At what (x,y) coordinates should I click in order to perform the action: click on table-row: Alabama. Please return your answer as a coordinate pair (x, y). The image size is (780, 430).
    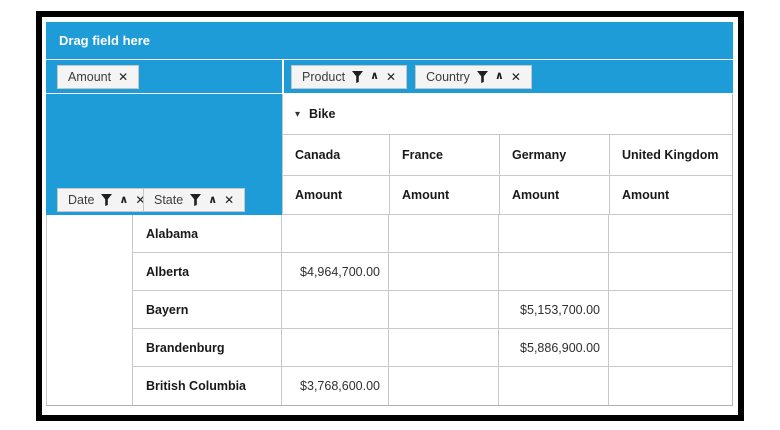
    Looking at the image, I should click on (432, 234).